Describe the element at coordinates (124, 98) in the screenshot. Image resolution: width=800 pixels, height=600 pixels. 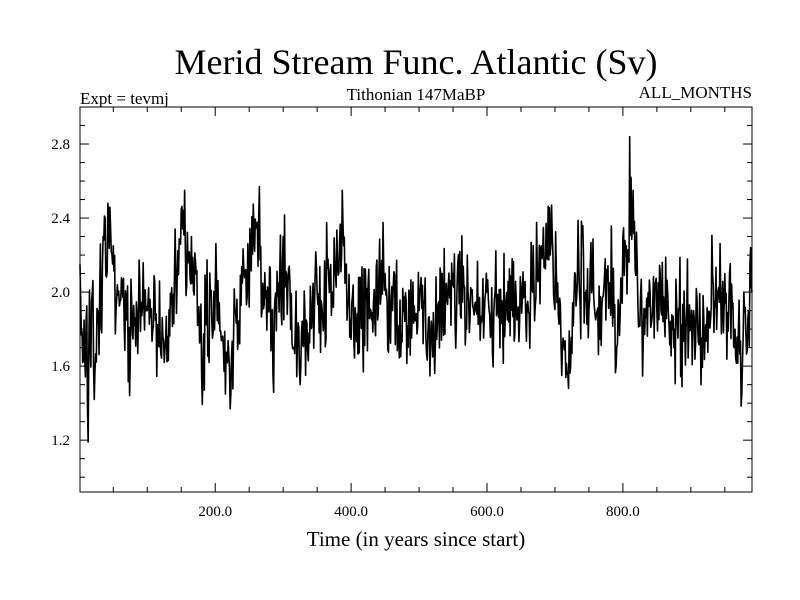
I see `chart-subtitle-left: Expt = tevmj` at that location.